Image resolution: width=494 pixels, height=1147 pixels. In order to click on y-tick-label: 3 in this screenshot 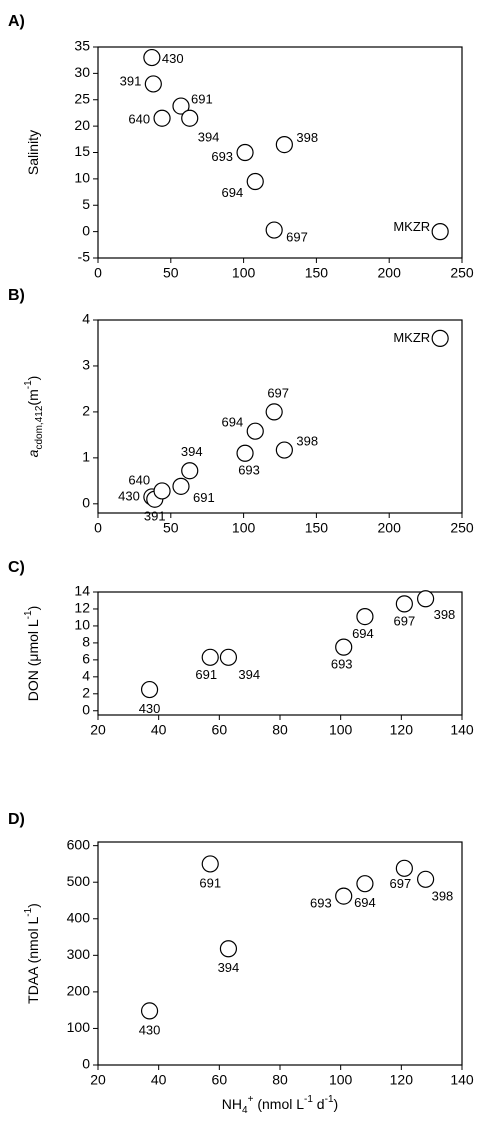, I will do `click(86, 365)`.